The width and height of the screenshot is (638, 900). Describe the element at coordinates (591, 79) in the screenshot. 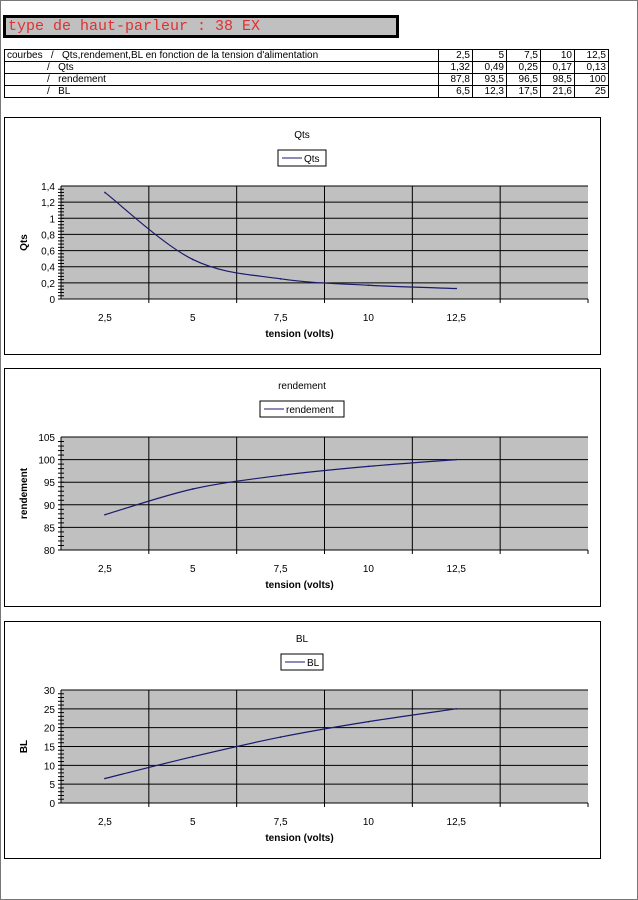

I see `table-cell: 100` at that location.